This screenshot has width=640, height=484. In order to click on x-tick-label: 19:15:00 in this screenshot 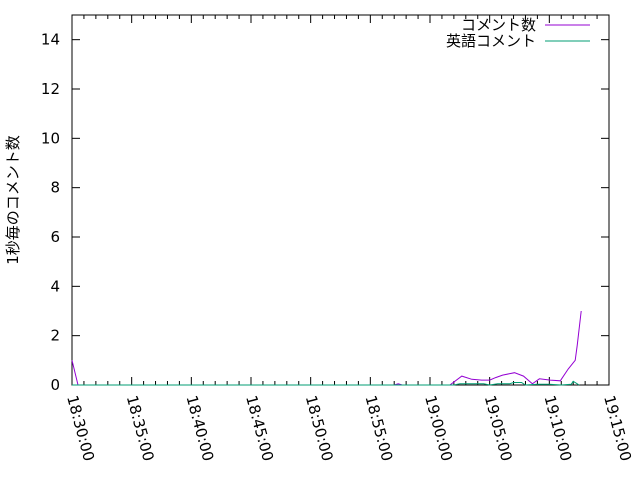, I will do `click(617, 428)`.